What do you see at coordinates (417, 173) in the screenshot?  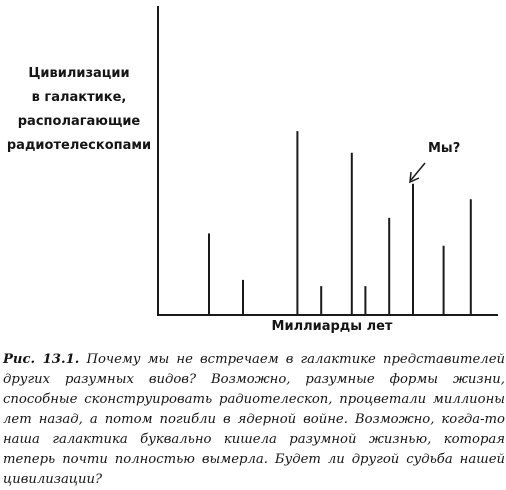 I see `annotation-arrow` at bounding box center [417, 173].